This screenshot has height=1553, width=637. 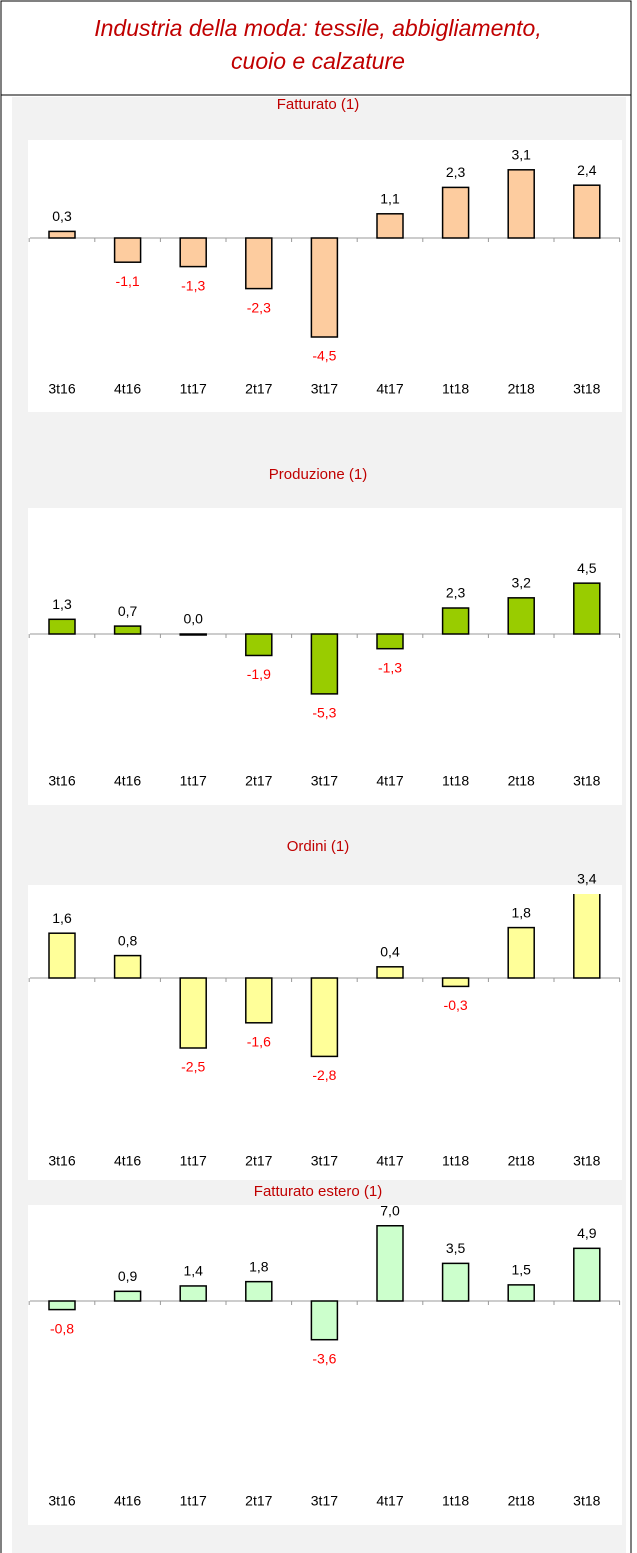 What do you see at coordinates (259, 674) in the screenshot?
I see `data-label: -1,9` at bounding box center [259, 674].